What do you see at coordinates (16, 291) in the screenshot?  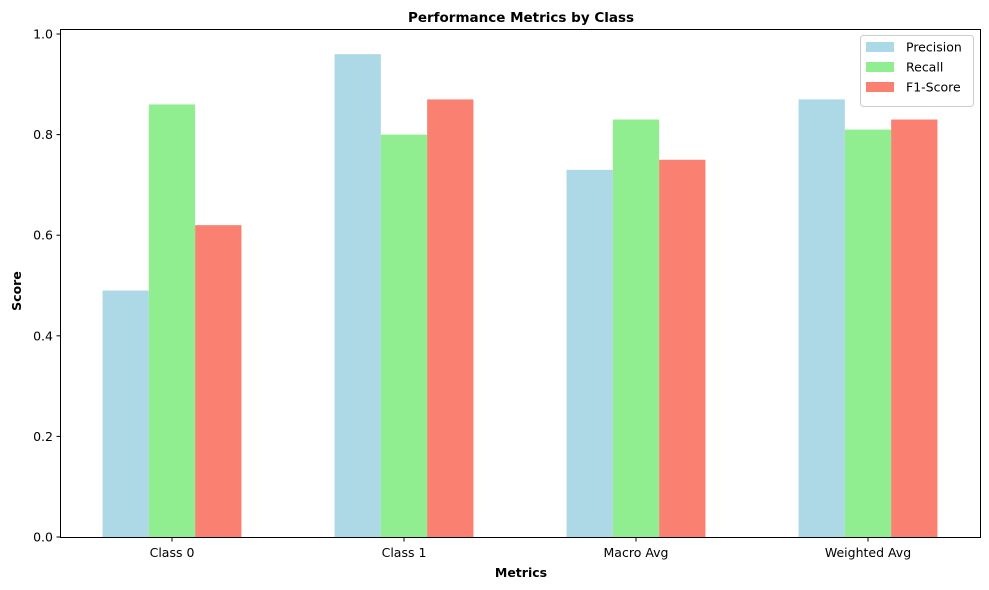 I see `y-axis-label: Score` at bounding box center [16, 291].